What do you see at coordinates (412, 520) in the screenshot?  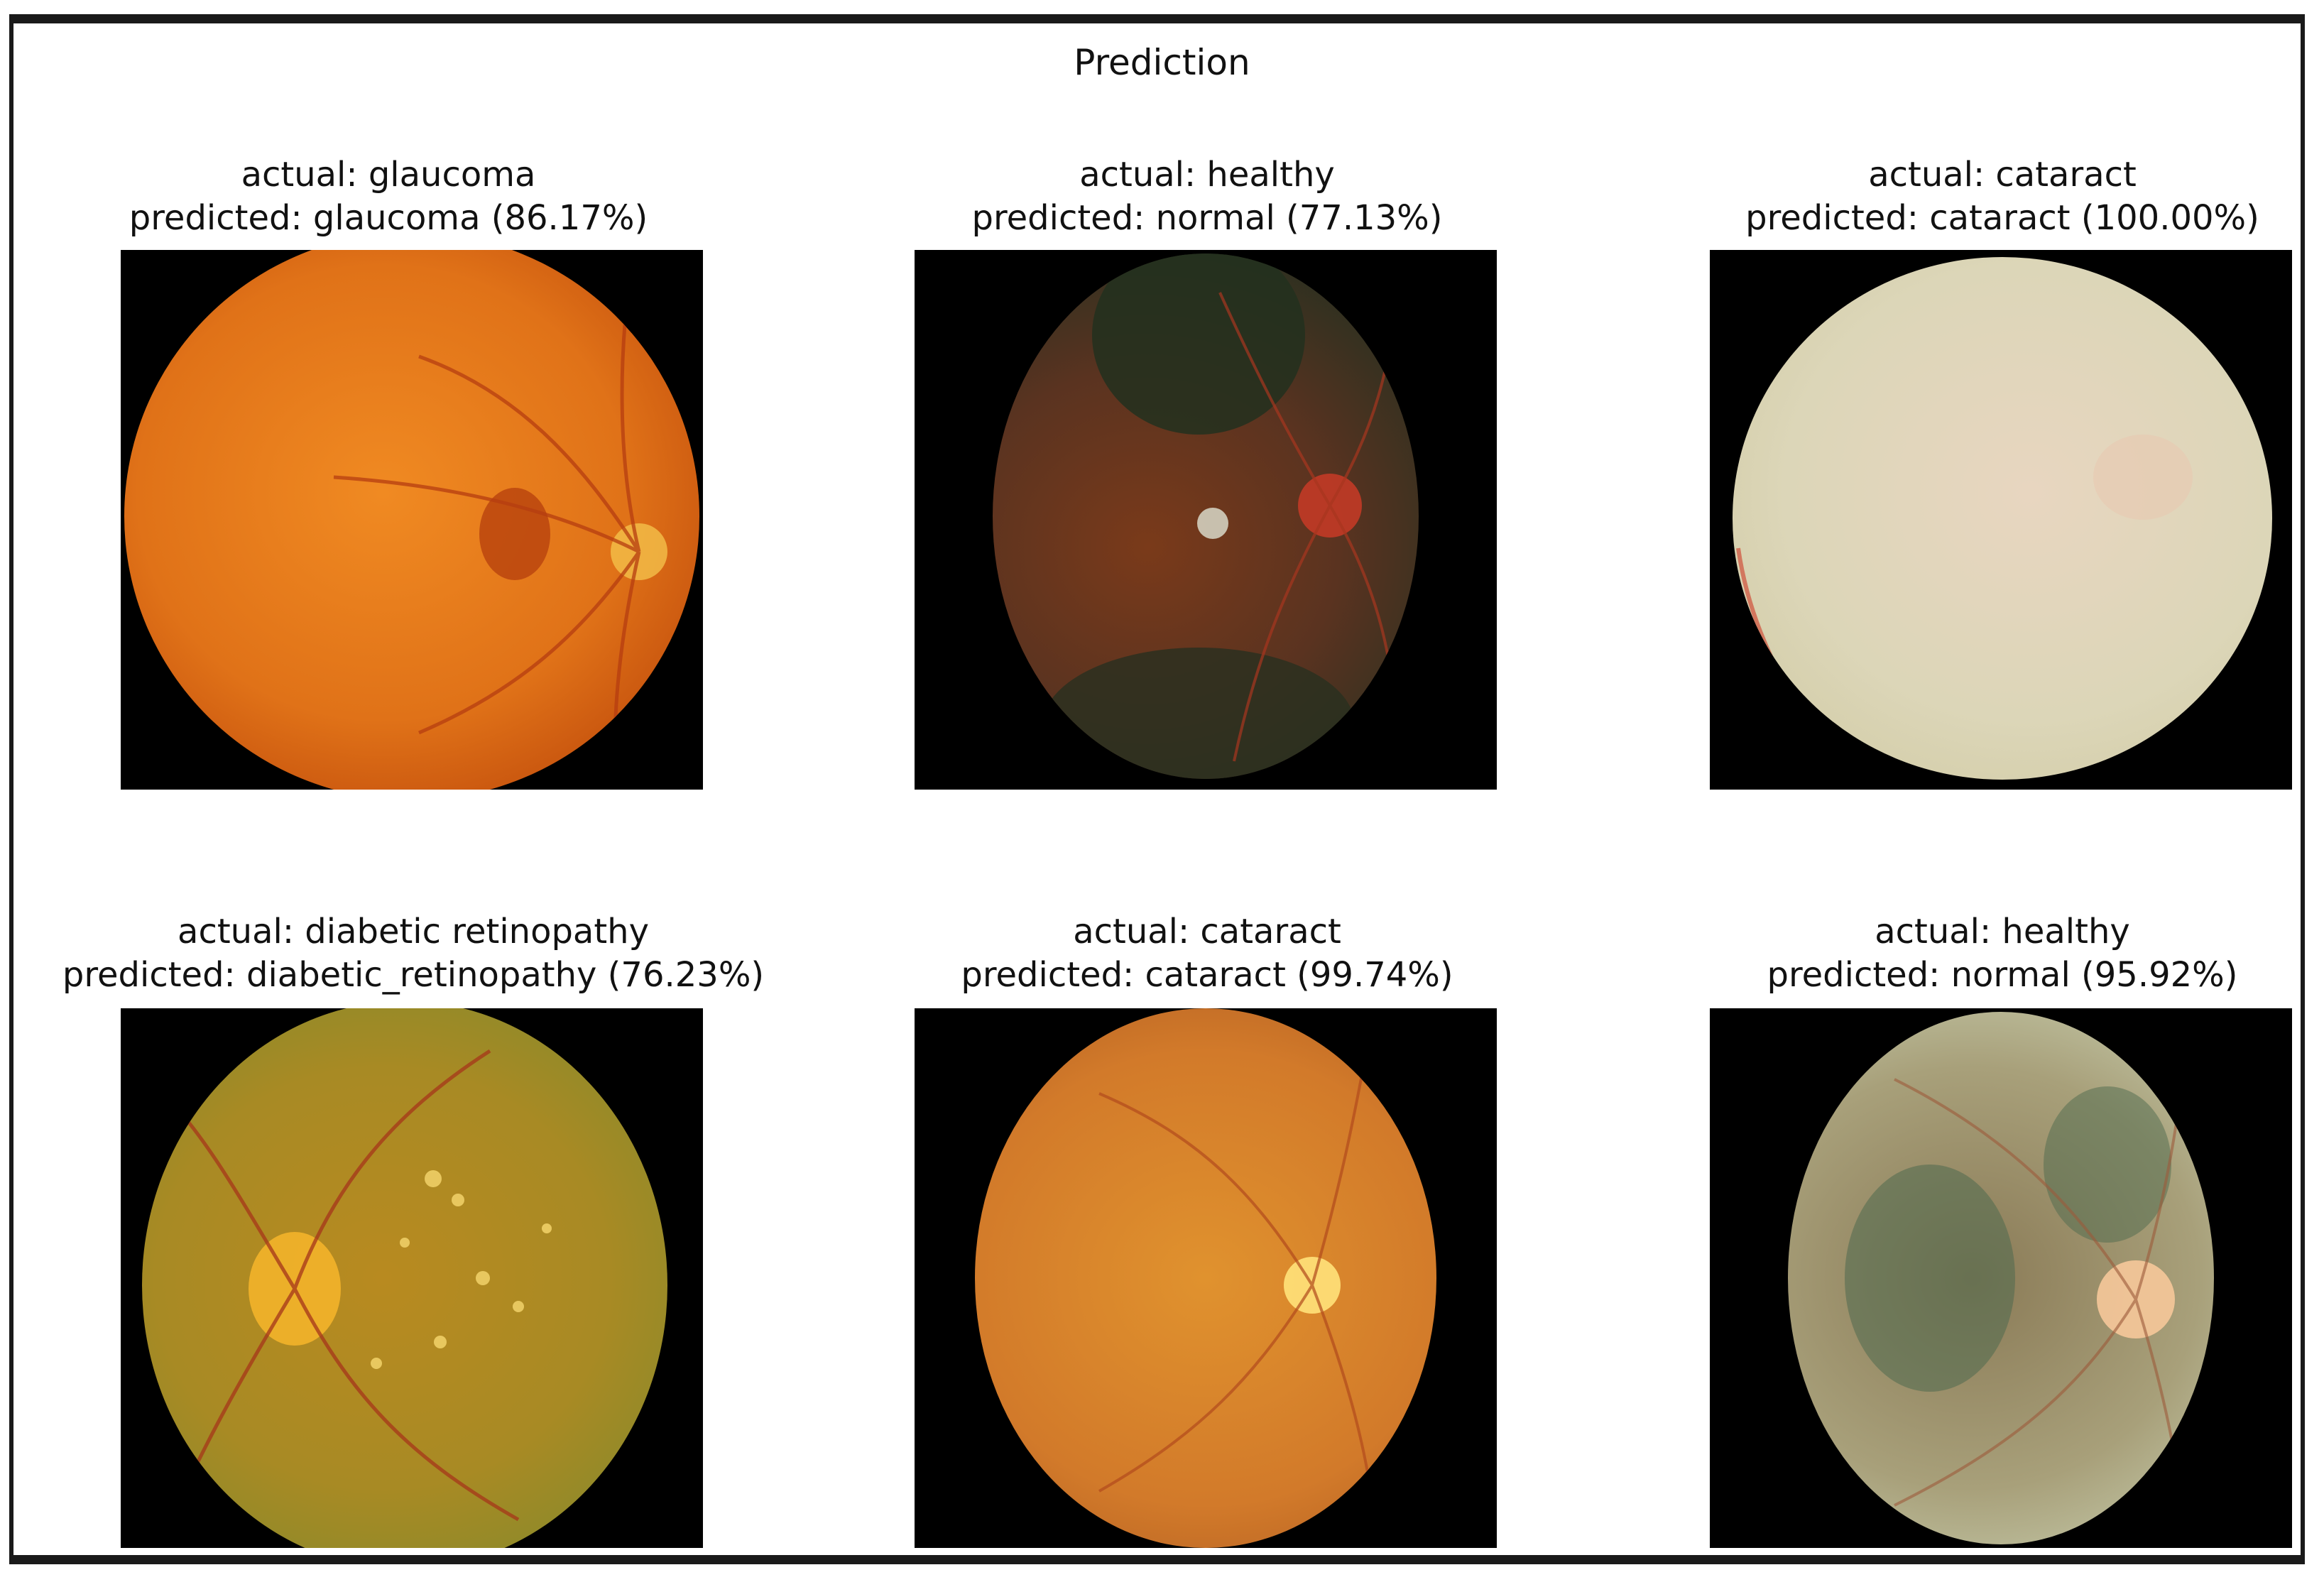 I see `panel-1-fundus-image` at bounding box center [412, 520].